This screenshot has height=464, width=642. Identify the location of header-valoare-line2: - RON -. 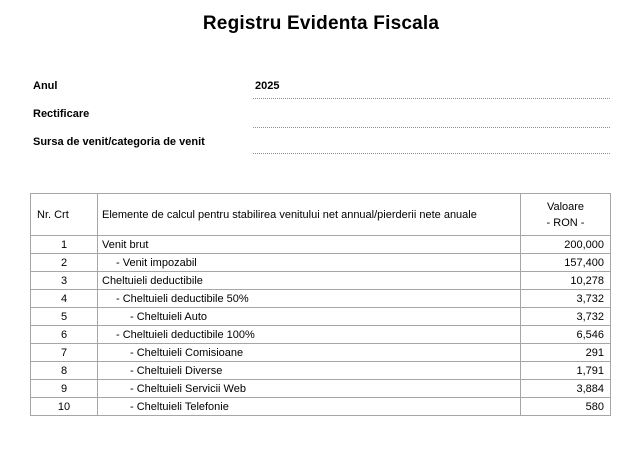
(565, 222).